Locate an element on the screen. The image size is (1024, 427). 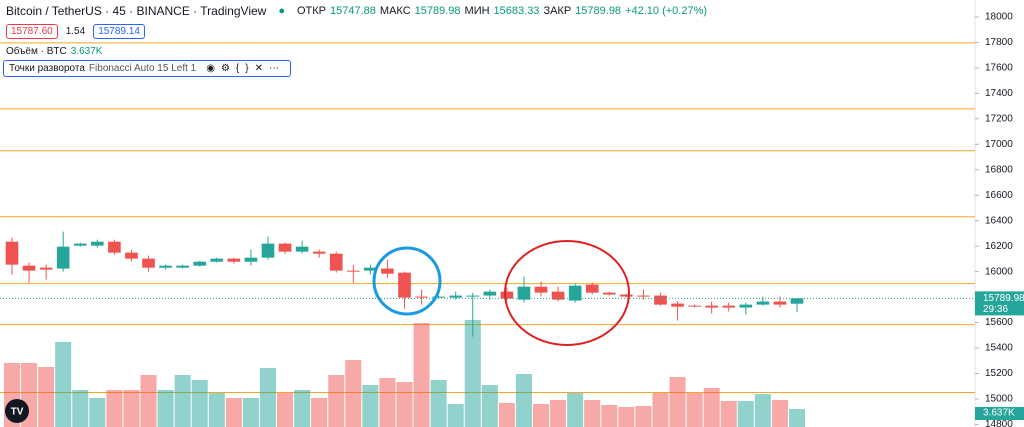
y-tick-label: 16000 is located at coordinates (999, 271).